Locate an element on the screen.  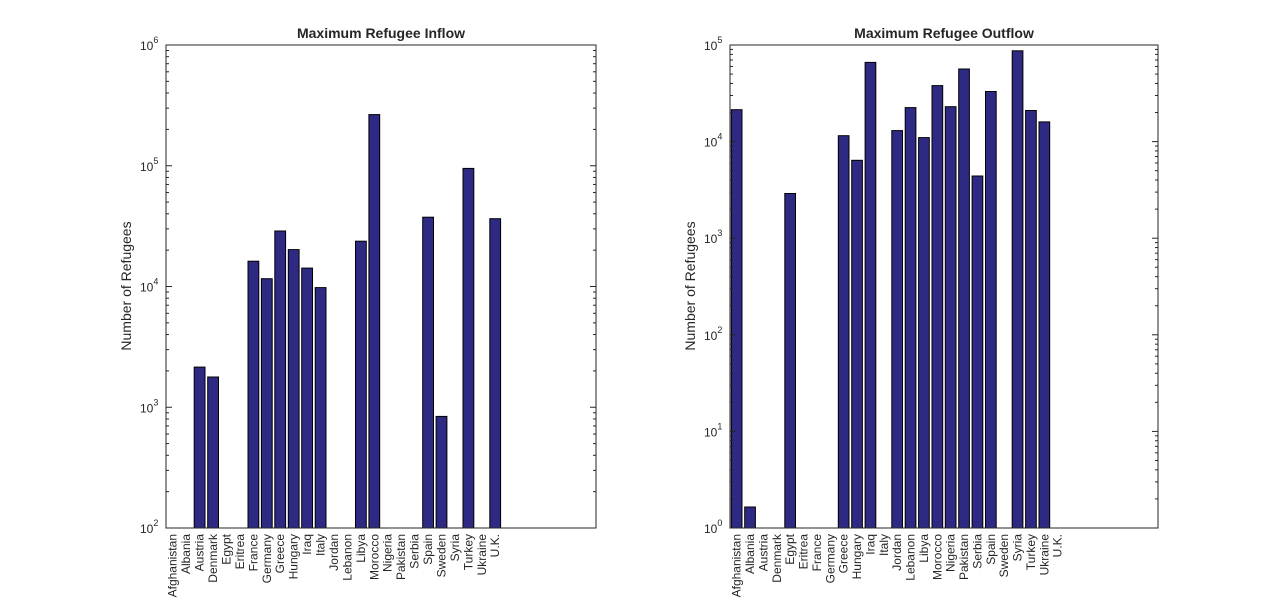
chart-outflow-x-tick-label: Turkey is located at coordinates (1031, 552).